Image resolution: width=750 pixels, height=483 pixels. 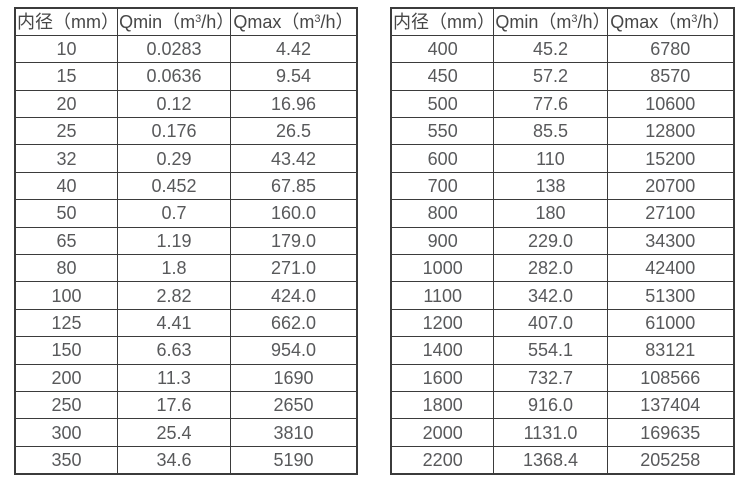 What do you see at coordinates (550, 350) in the screenshot?
I see `table-cell: 554.1` at bounding box center [550, 350].